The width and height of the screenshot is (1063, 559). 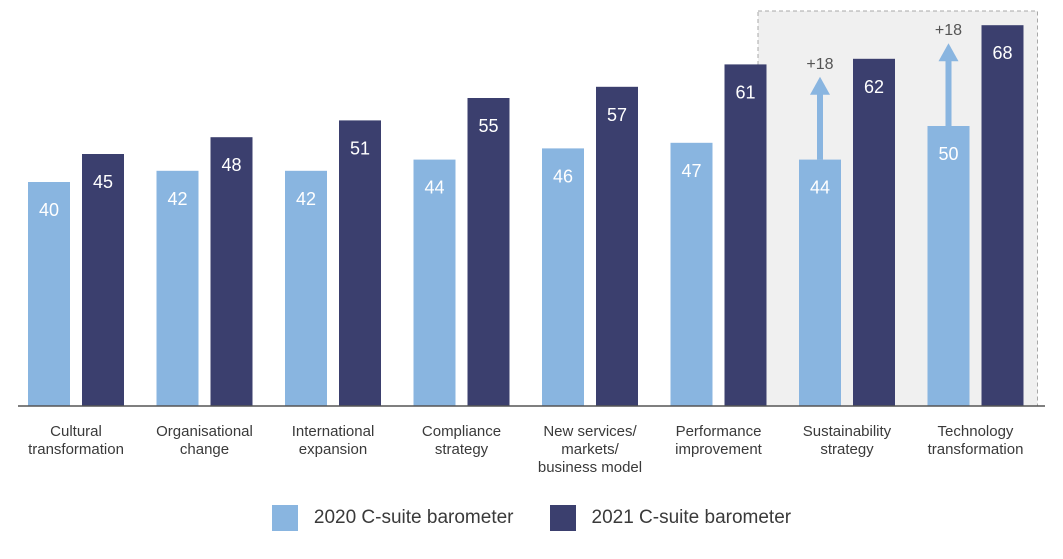 I want to click on category-label: International, so click(x=333, y=431).